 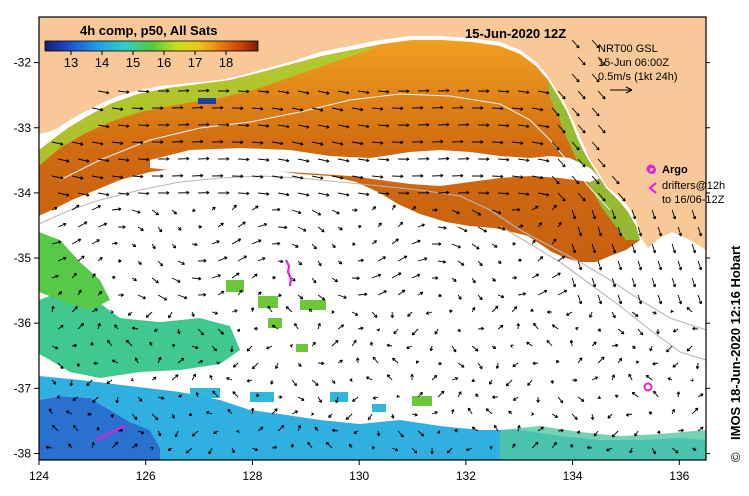 What do you see at coordinates (23, 258) in the screenshot?
I see `y-tick-label: -35` at bounding box center [23, 258].